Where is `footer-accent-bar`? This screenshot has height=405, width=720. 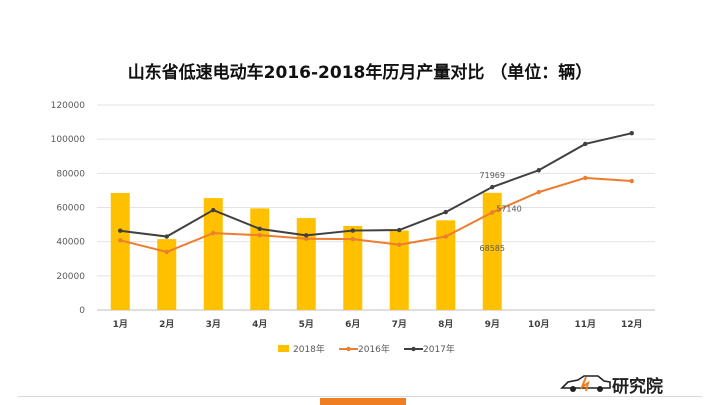
footer-accent-bar is located at coordinates (363, 401).